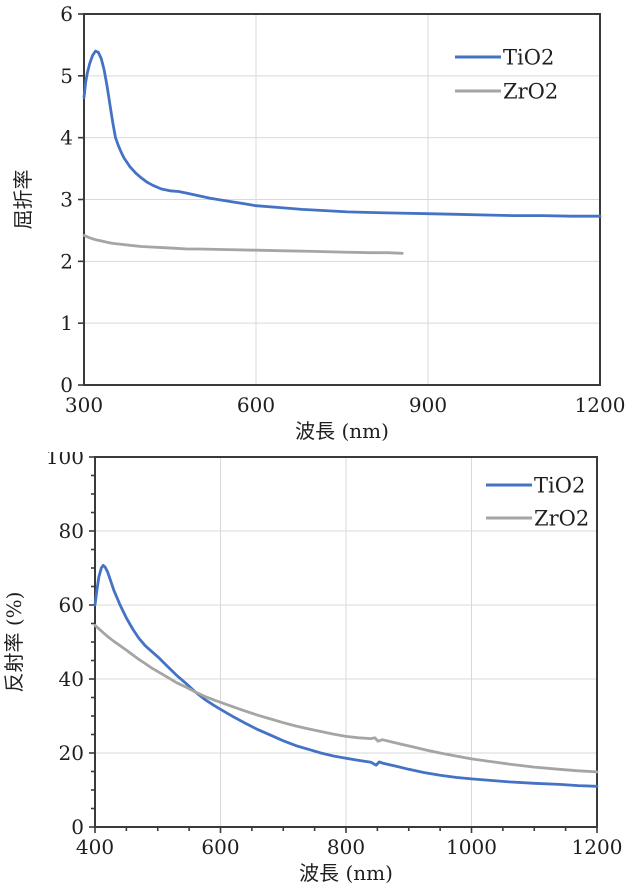 This screenshot has height=893, width=635. I want to click on svg-text: 3, so click(66, 200).